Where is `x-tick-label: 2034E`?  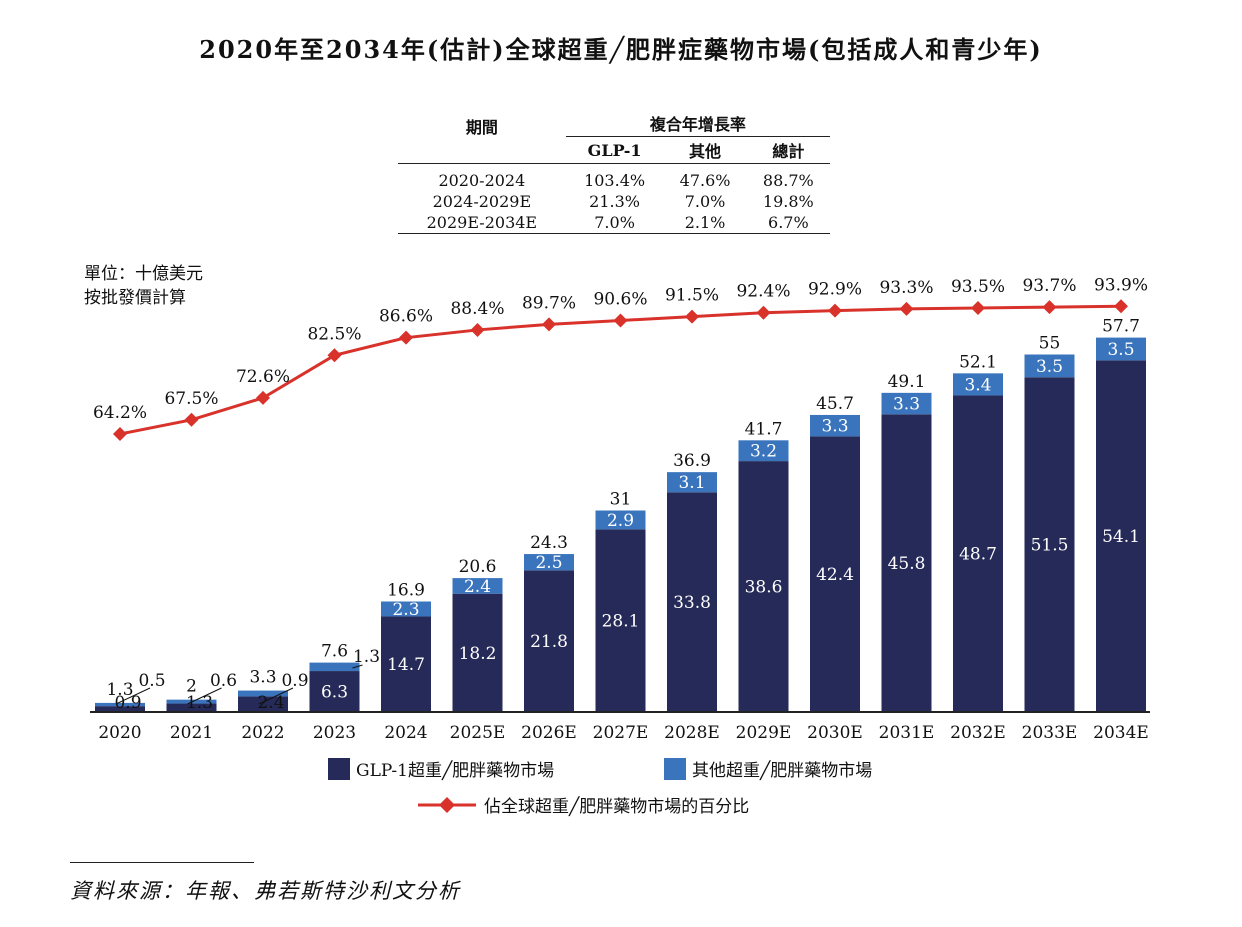 x-tick-label: 2034E is located at coordinates (1121, 733).